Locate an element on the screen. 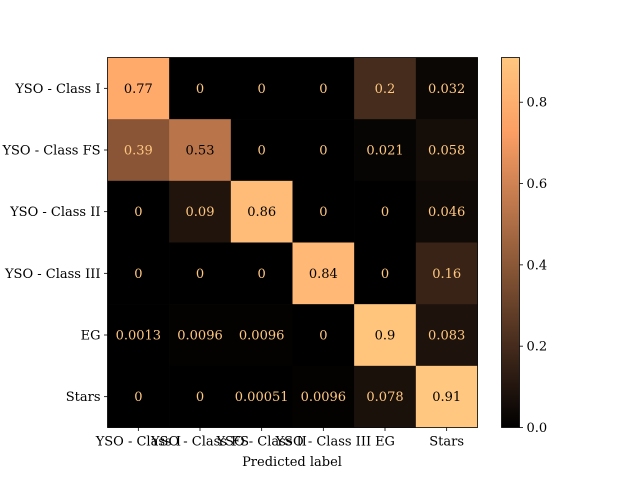  cell-value-label: 0.39 is located at coordinates (138, 151).